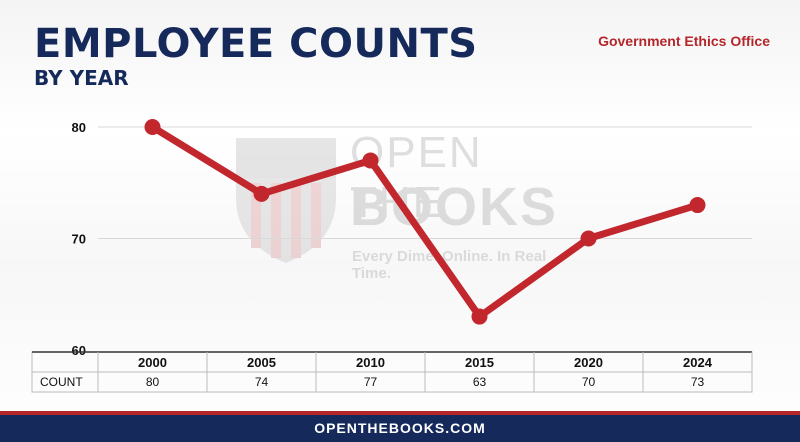 This screenshot has width=800, height=442. I want to click on agency-name: Government Ethics Office, so click(684, 41).